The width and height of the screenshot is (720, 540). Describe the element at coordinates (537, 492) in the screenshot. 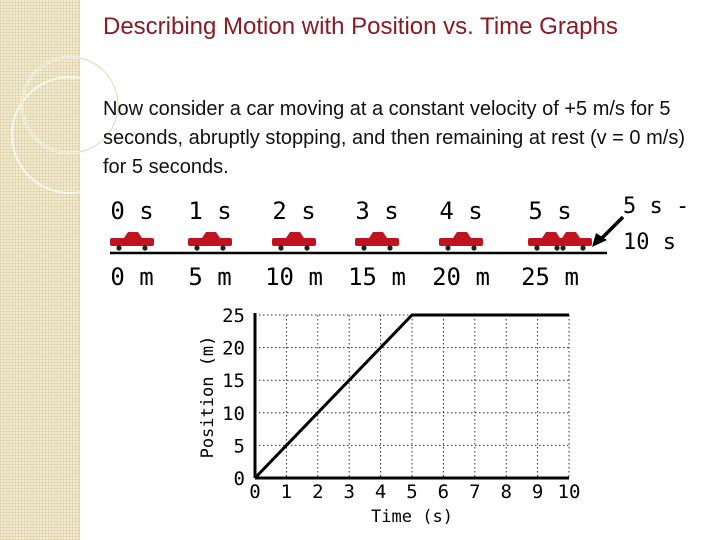

I see `x-tick-label: 9` at that location.